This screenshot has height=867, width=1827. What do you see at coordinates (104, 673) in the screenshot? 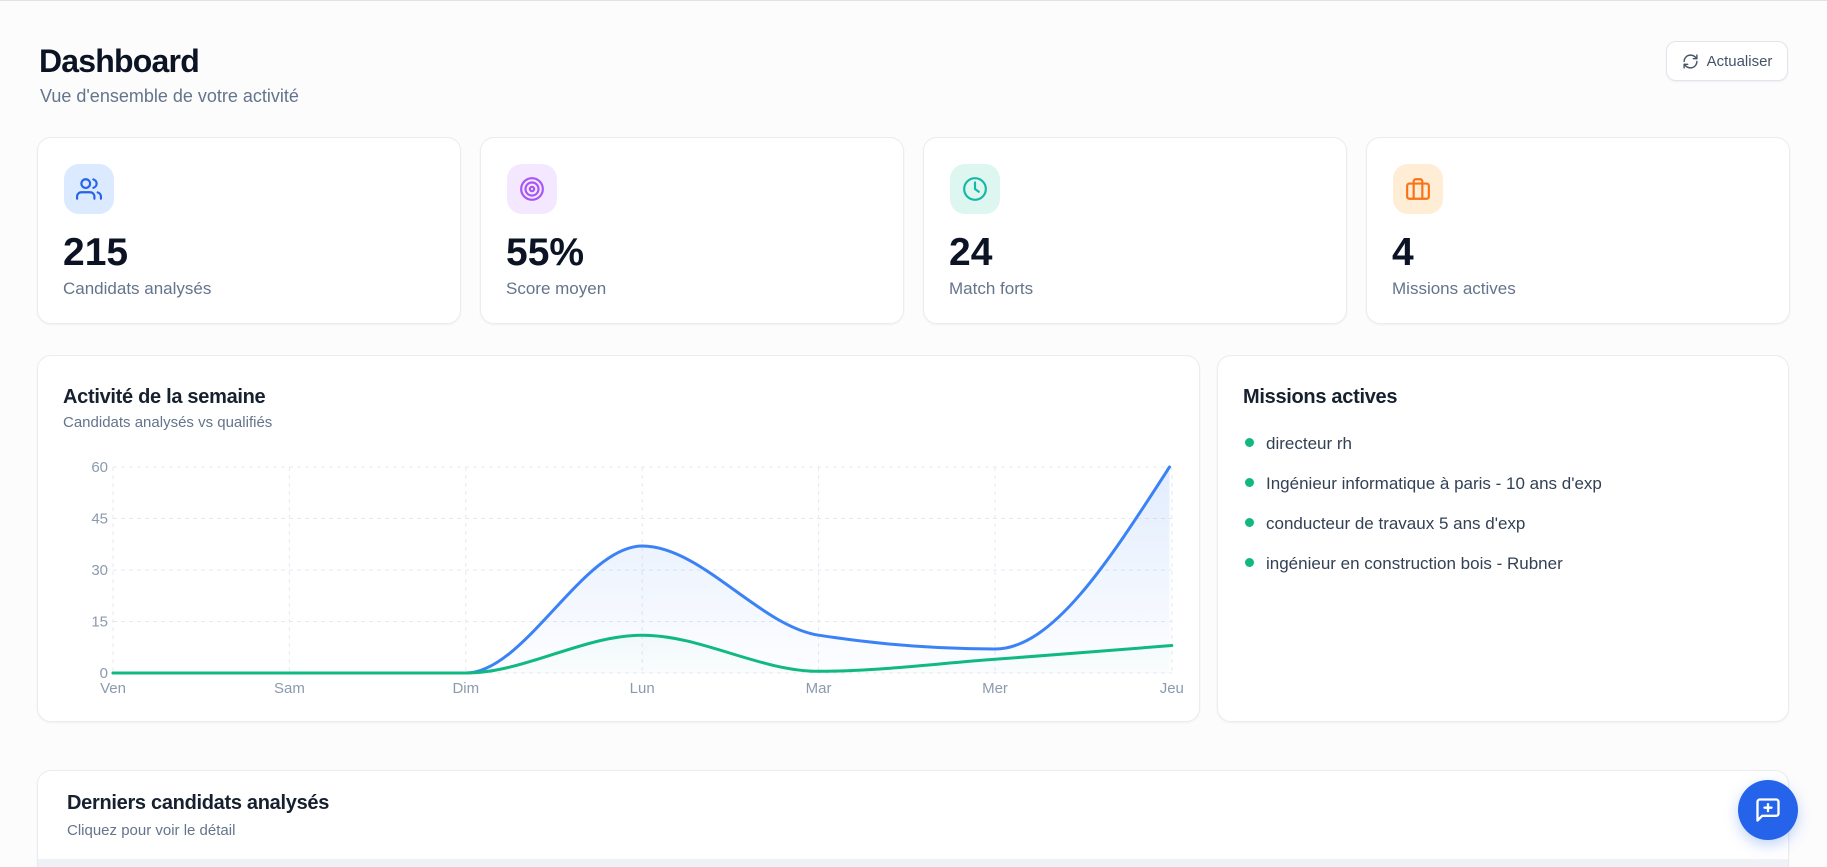
I see `svg-text: 0` at bounding box center [104, 673].